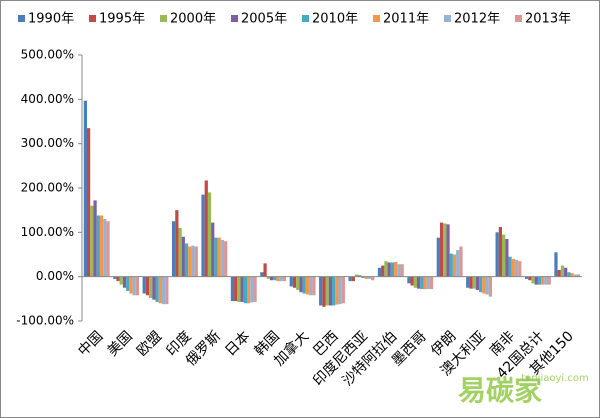 This screenshot has height=418, width=600. Describe the element at coordinates (55, 276) in the screenshot. I see `y-tick-label: 0.00%` at that location.